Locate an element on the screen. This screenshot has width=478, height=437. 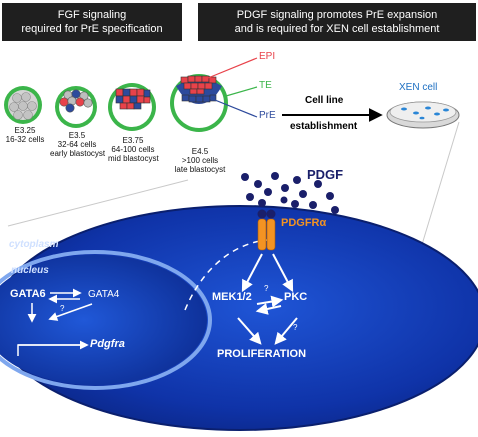
stage-e375-cells: 64-100 cells is located at coordinates (133, 149).